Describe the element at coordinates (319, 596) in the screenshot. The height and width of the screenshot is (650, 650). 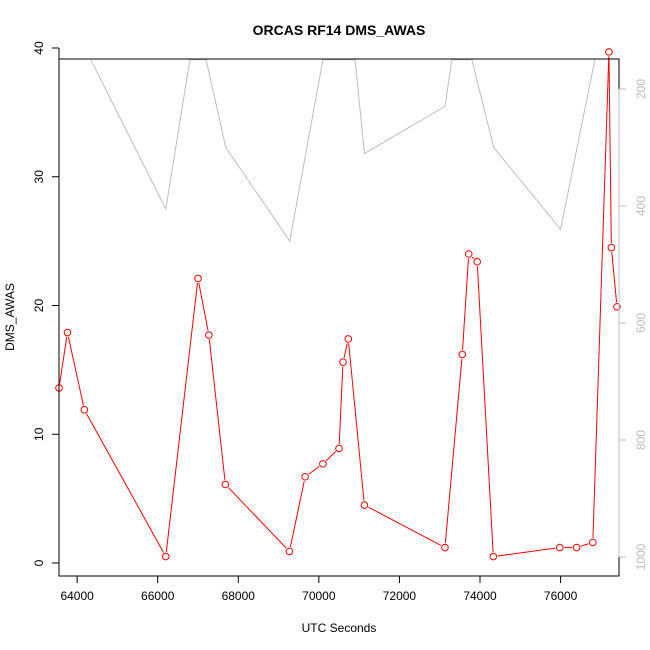
I see `x-tick-label: 70000` at that location.